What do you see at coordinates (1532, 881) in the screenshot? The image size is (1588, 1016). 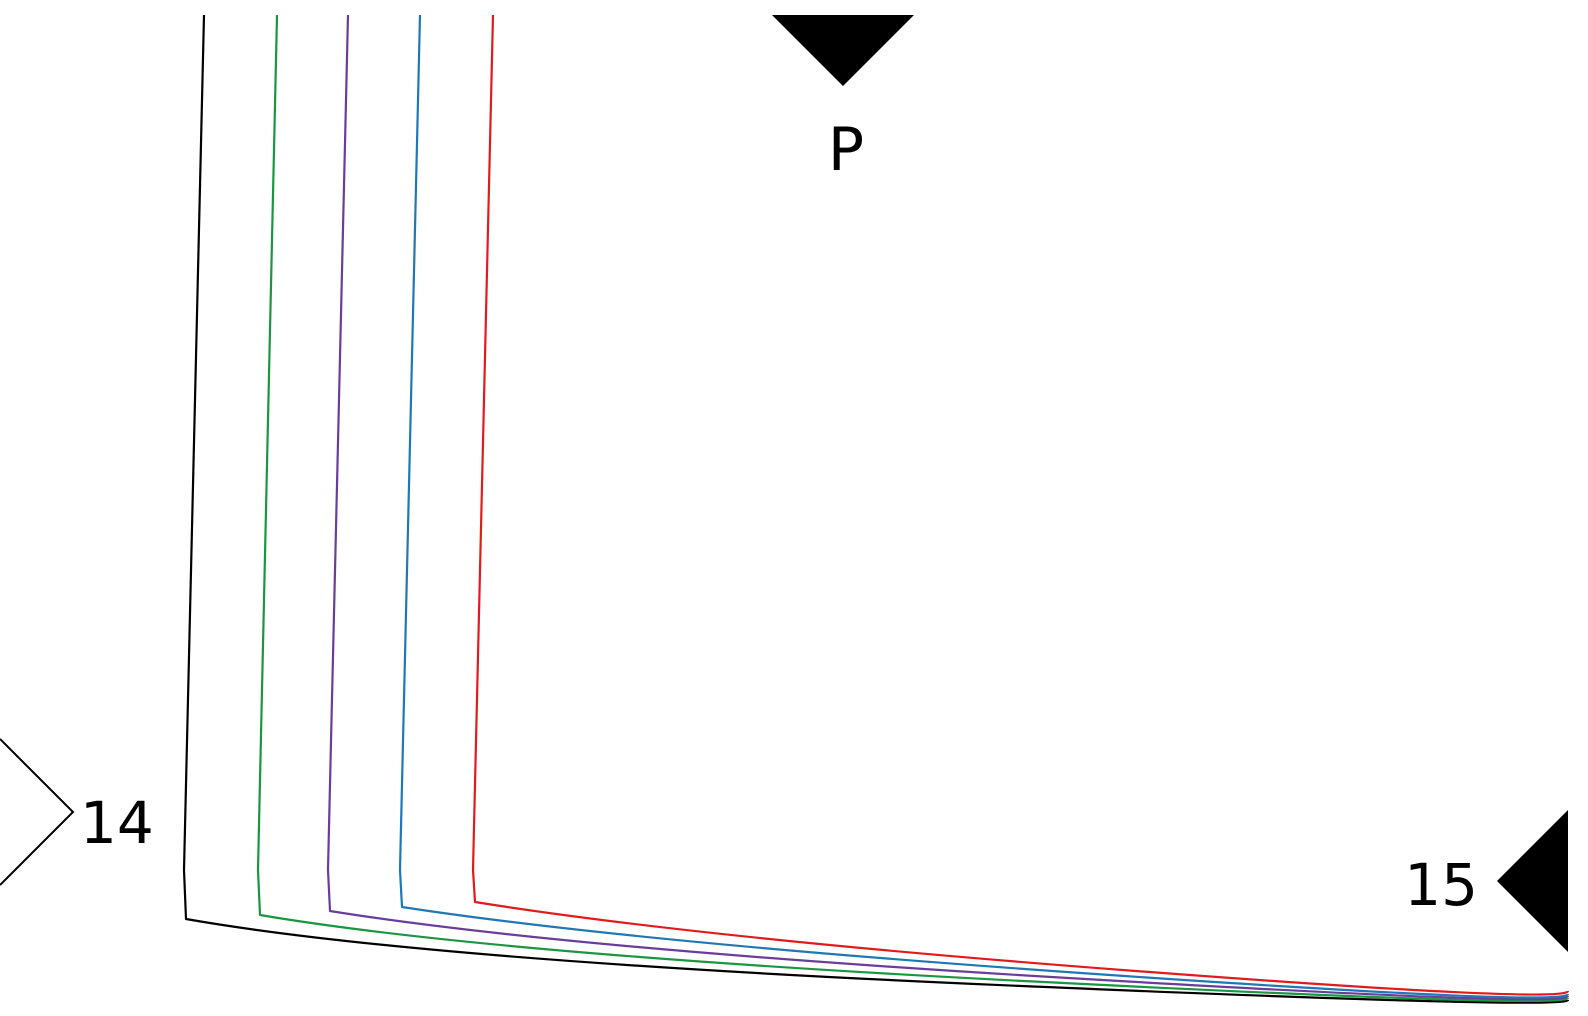 I see `right-marker-triangle` at bounding box center [1532, 881].